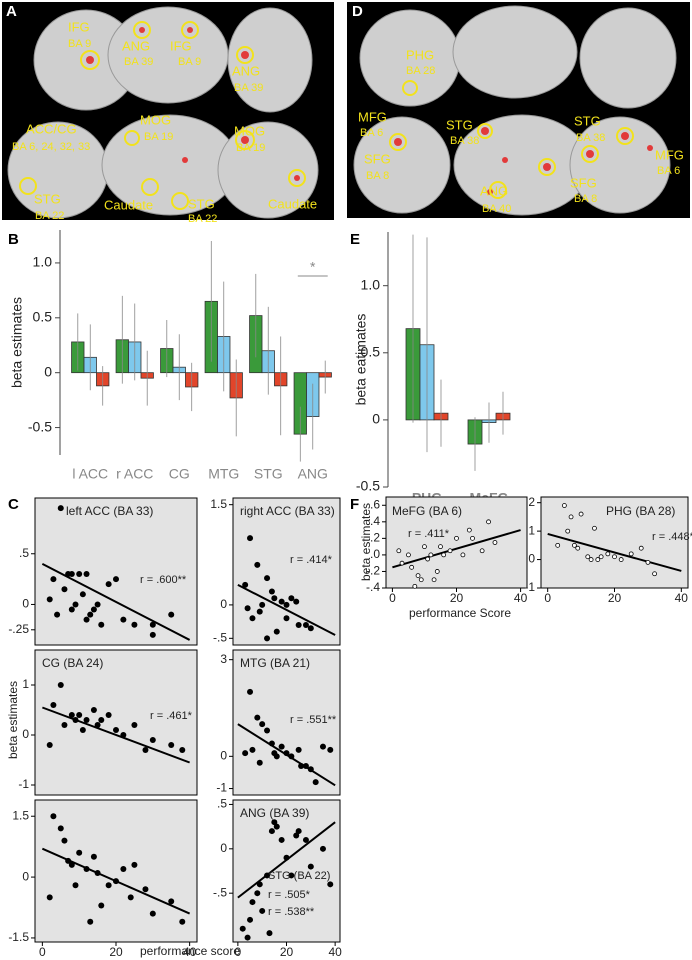 The width and height of the screenshot is (692, 960). What do you see at coordinates (25, 684) in the screenshot?
I see `y-tick-label: 1` at bounding box center [25, 684].